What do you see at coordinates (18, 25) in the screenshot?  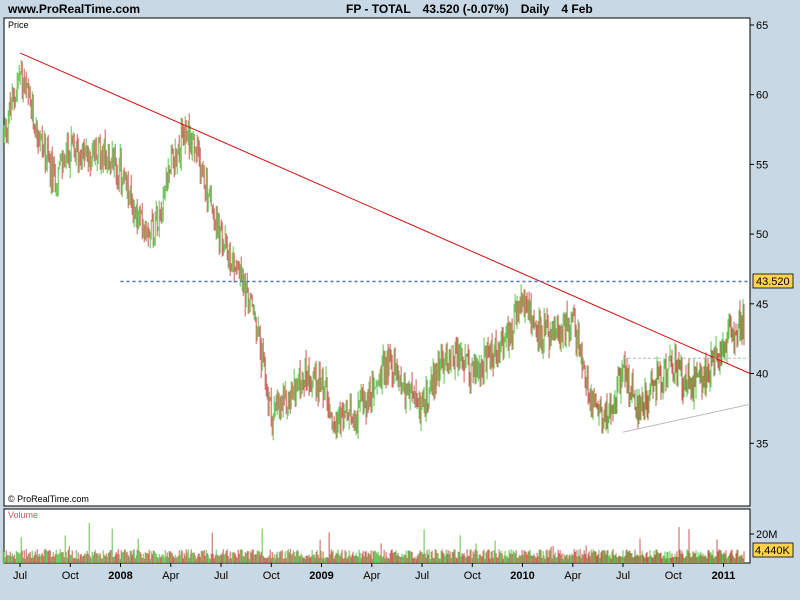 I see `price-panel-label: Price` at bounding box center [18, 25].